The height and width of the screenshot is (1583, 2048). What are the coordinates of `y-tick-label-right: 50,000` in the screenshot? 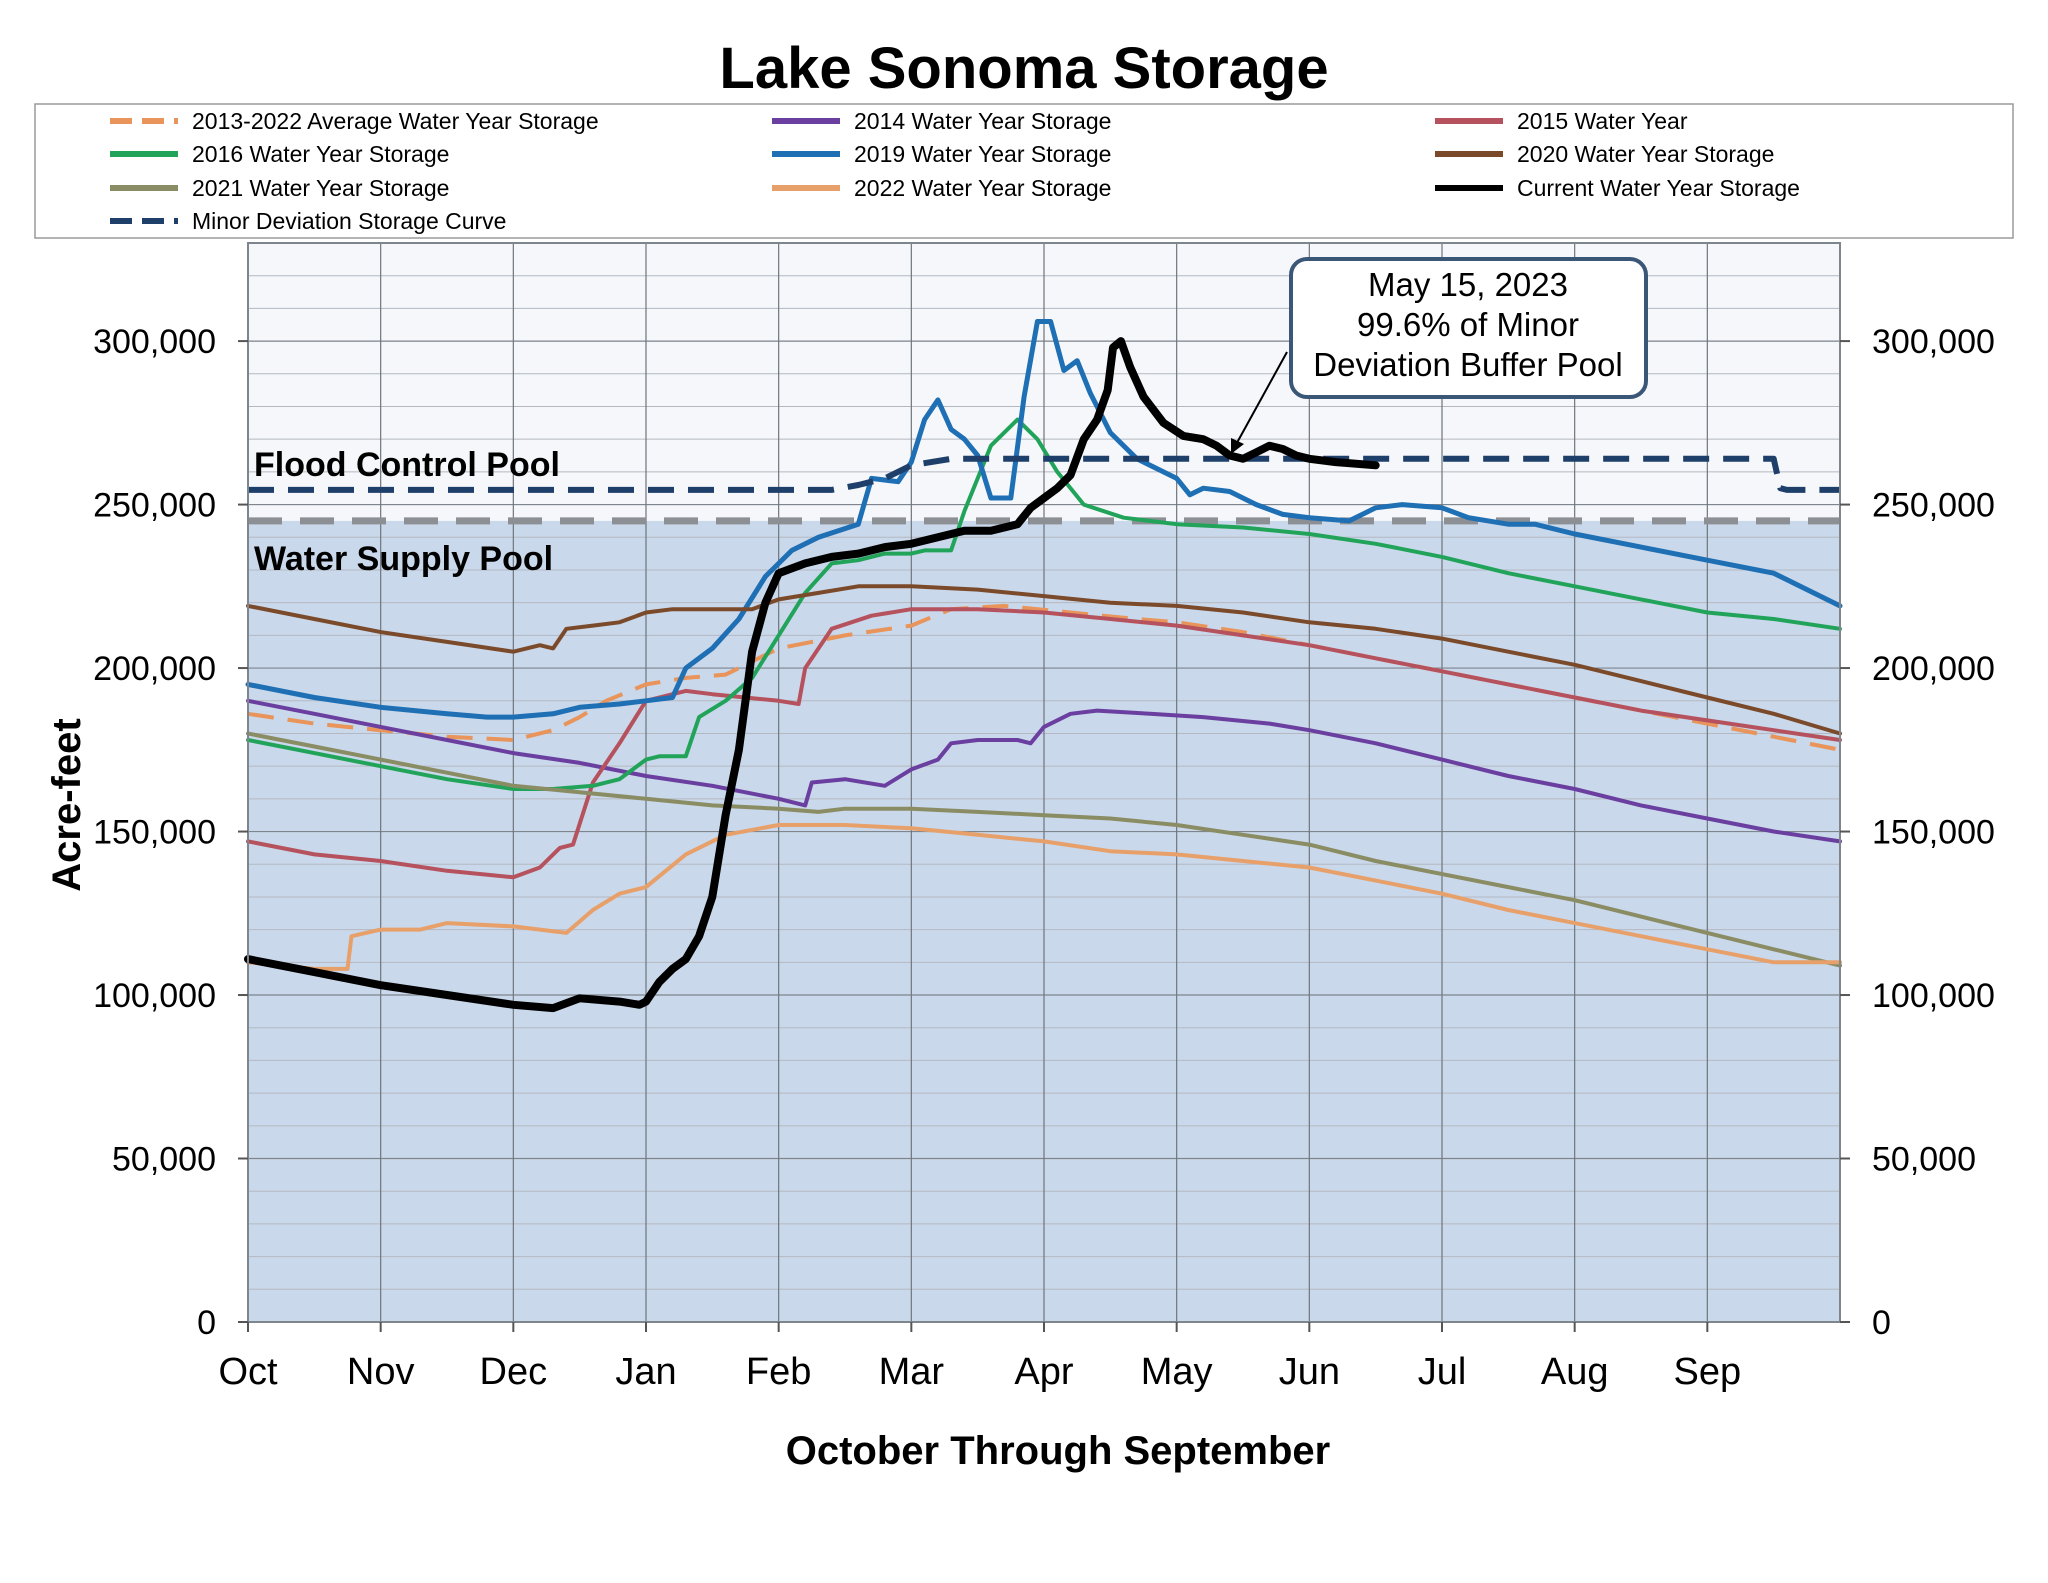 It's located at (1924, 1160).